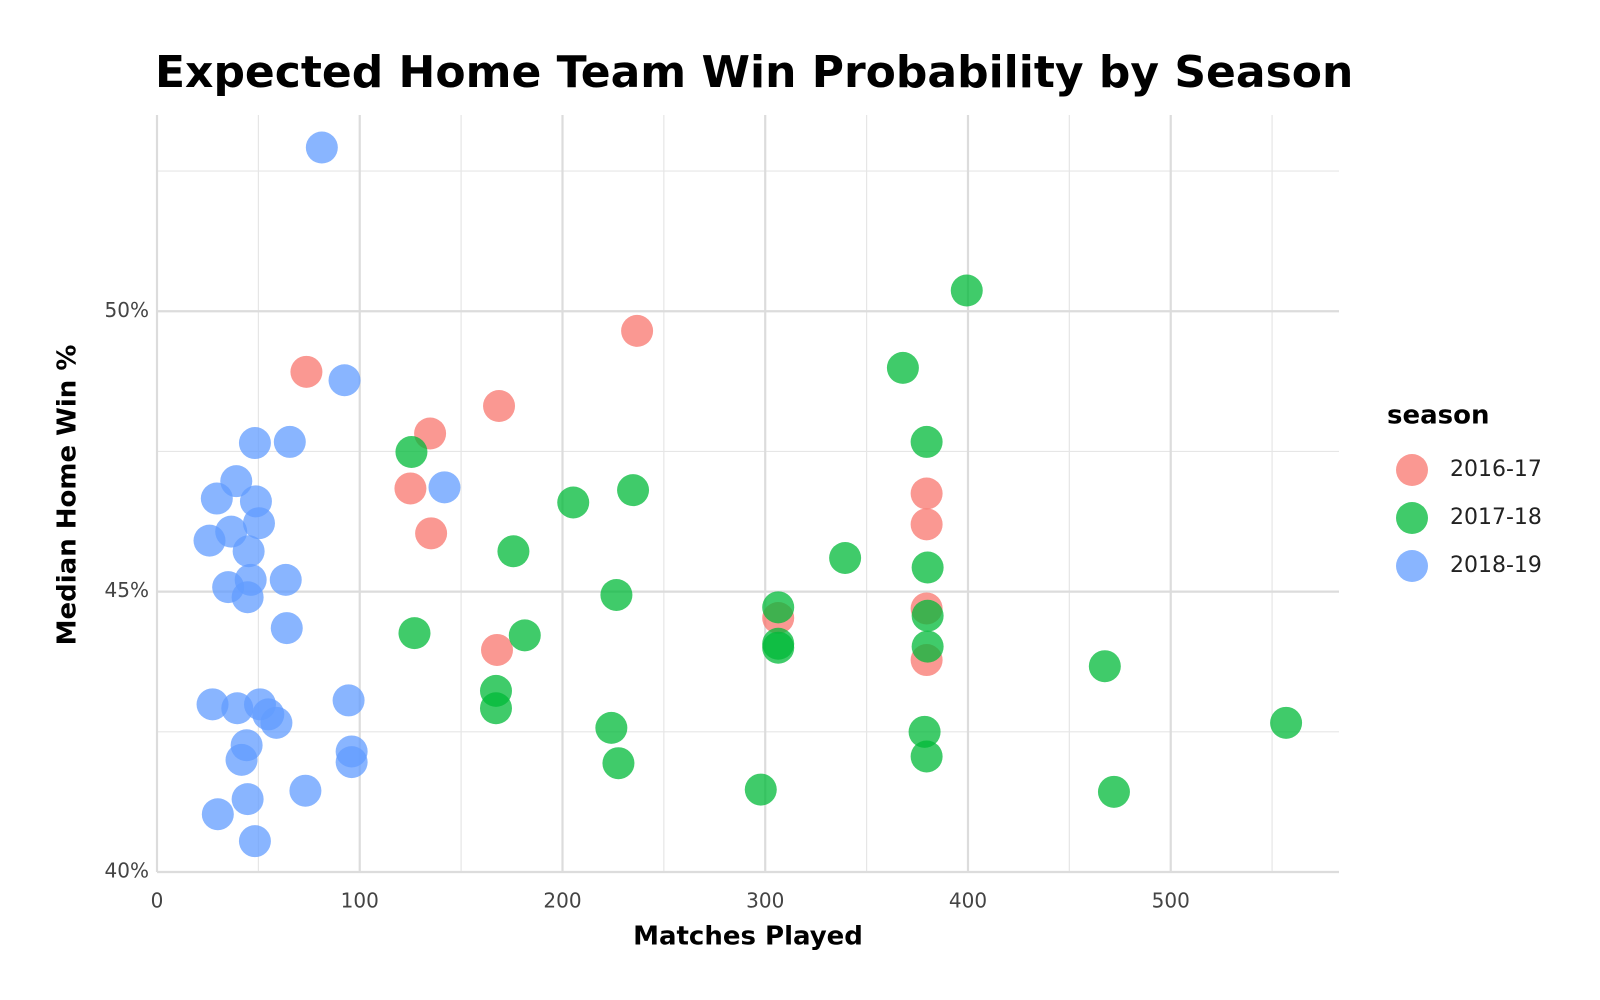  Describe the element at coordinates (1438, 416) in the screenshot. I see `legend-title: season` at that location.